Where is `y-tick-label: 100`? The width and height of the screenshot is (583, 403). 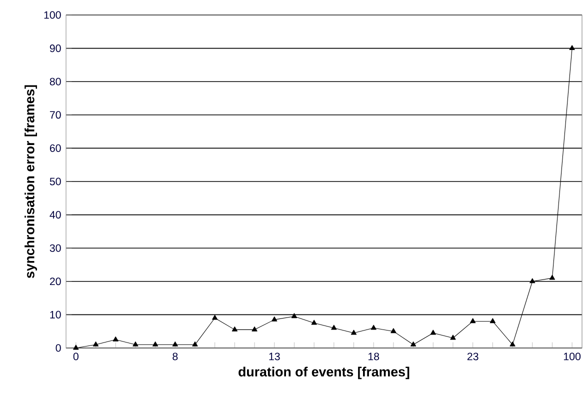
y-tick-label: 100 is located at coordinates (52, 15).